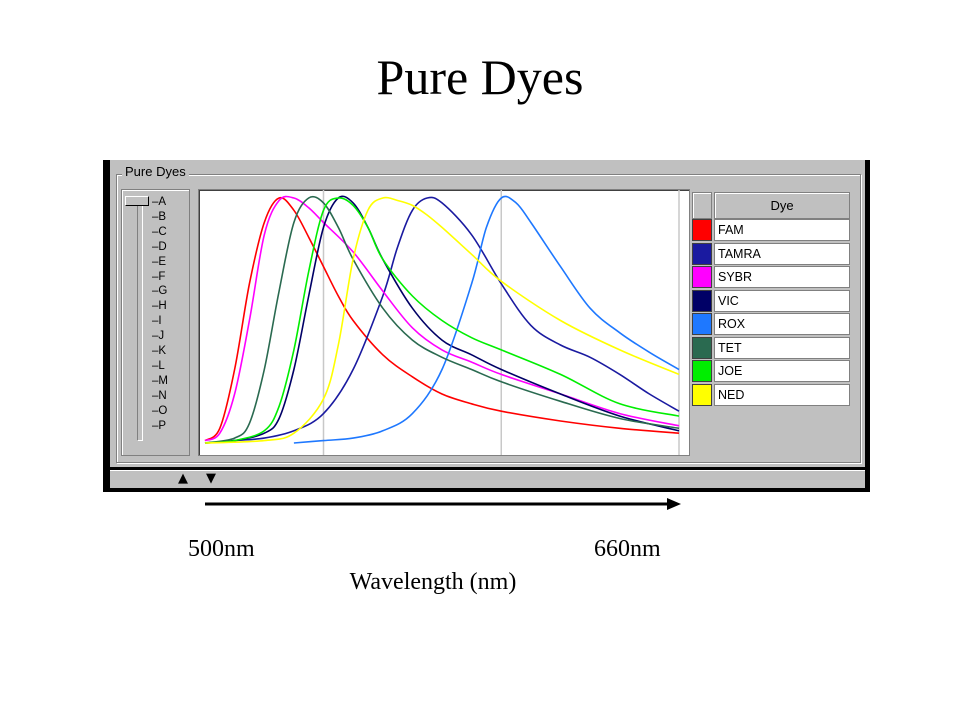 Image resolution: width=960 pixels, height=720 pixels. I want to click on series-line-rox, so click(486, 319).